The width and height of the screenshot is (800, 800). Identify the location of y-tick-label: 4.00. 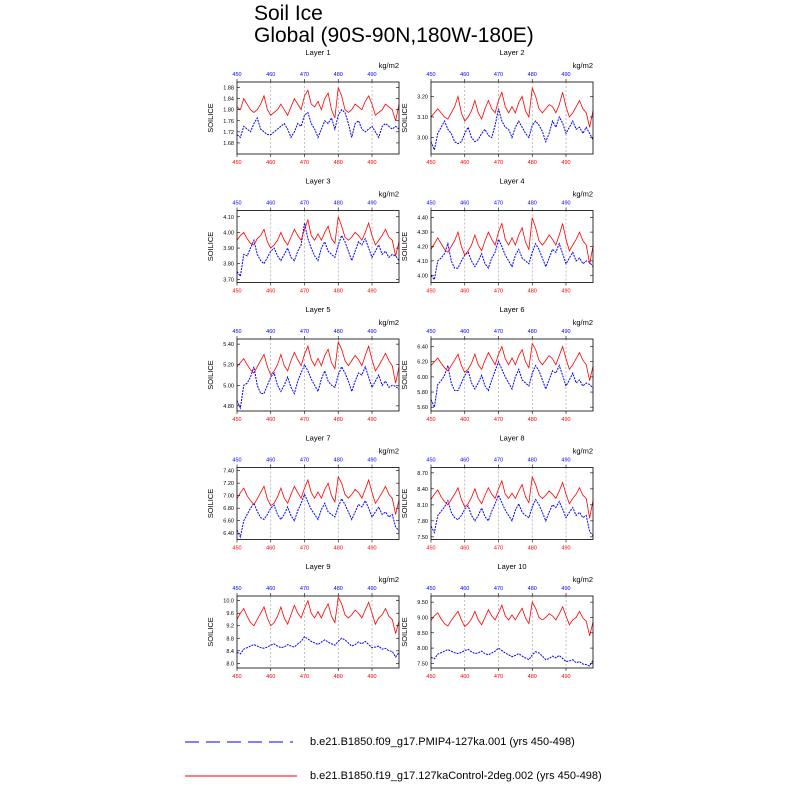
(228, 233).